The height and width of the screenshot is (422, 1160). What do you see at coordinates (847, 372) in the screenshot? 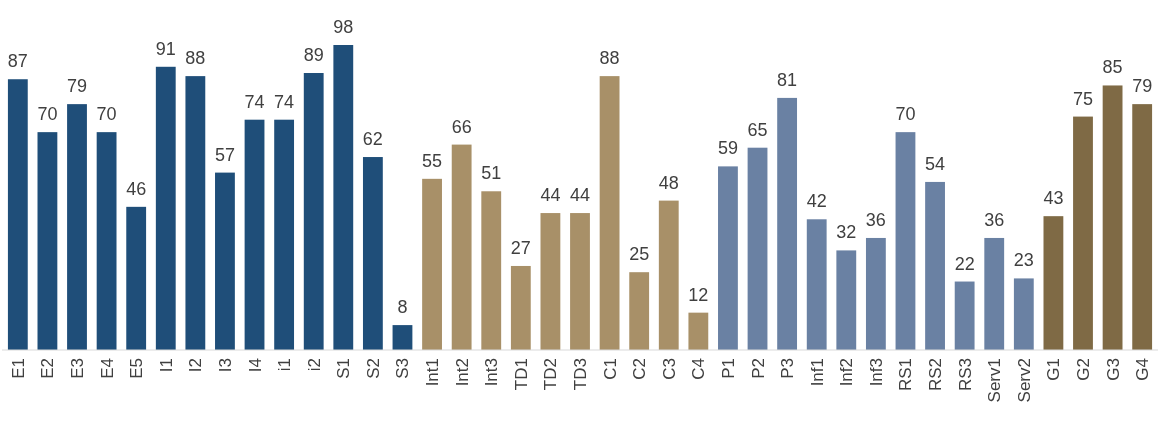
I see `x-tick-label: Inf2` at bounding box center [847, 372].